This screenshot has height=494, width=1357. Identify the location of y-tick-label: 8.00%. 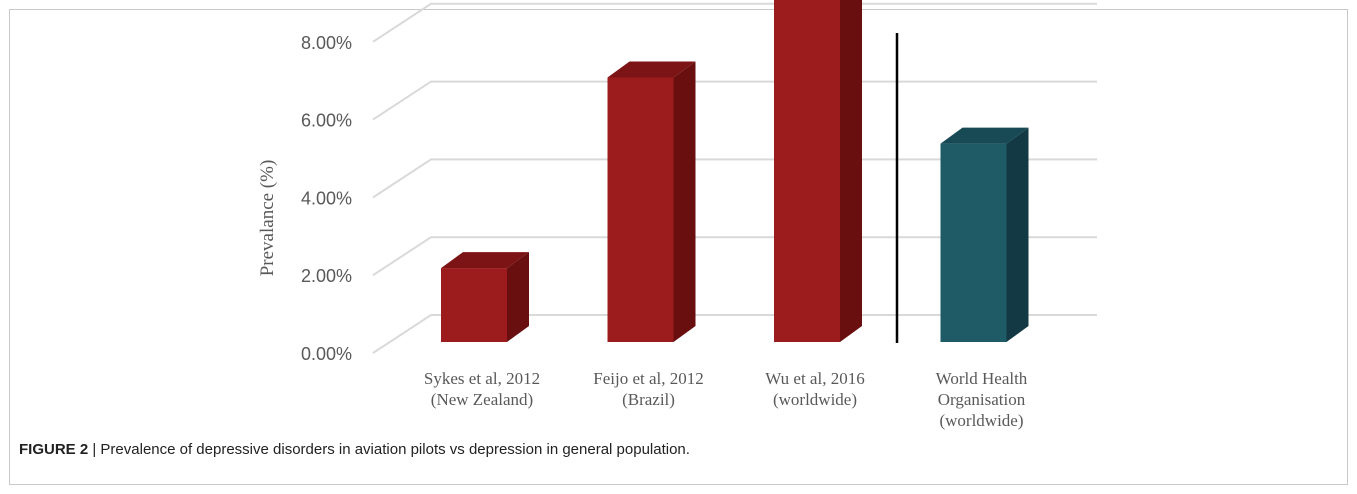
(326, 43).